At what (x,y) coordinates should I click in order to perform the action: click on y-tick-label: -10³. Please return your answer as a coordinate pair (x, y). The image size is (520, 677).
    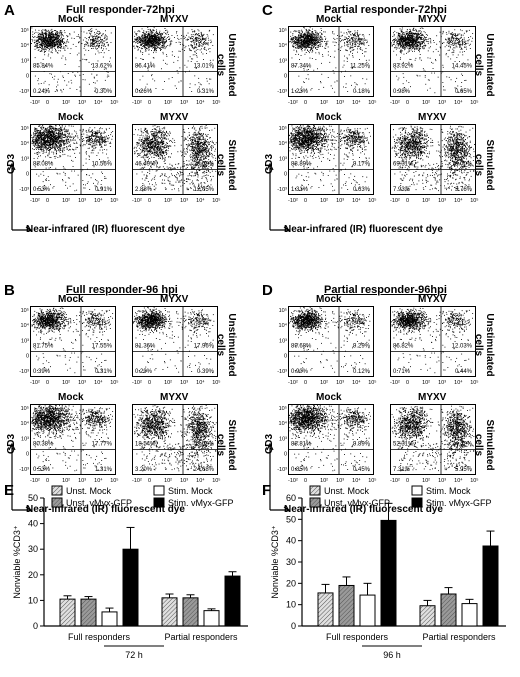
    Looking at the image, I should click on (24, 190).